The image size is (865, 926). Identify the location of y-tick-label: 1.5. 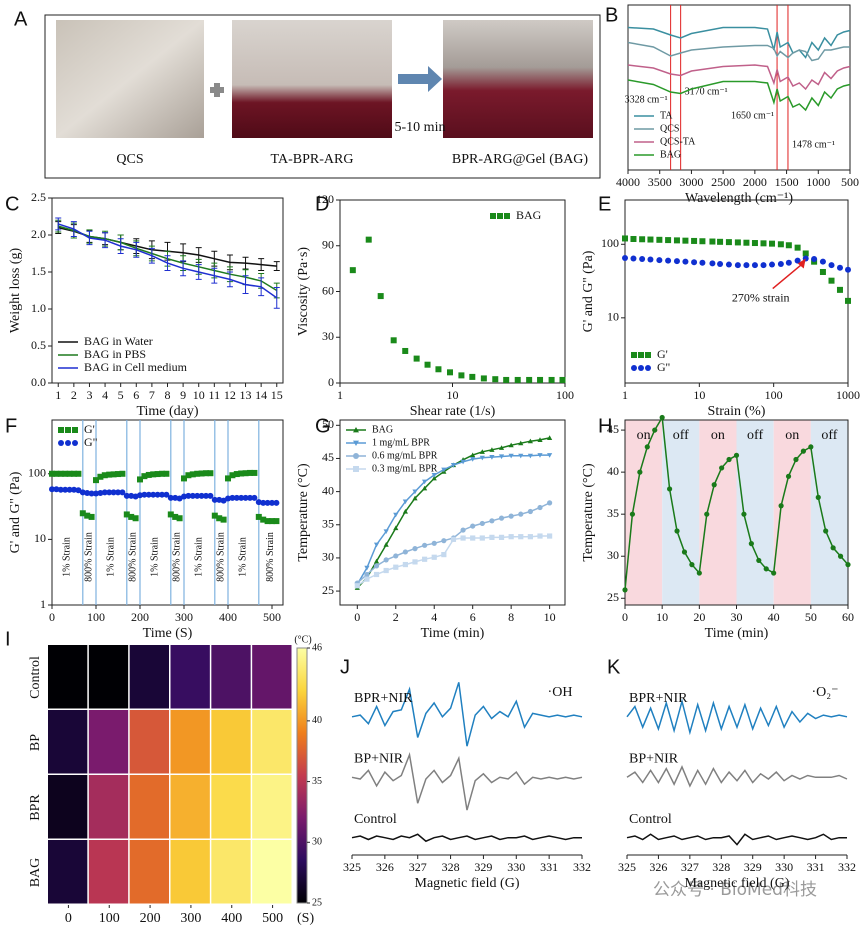
(38, 271).